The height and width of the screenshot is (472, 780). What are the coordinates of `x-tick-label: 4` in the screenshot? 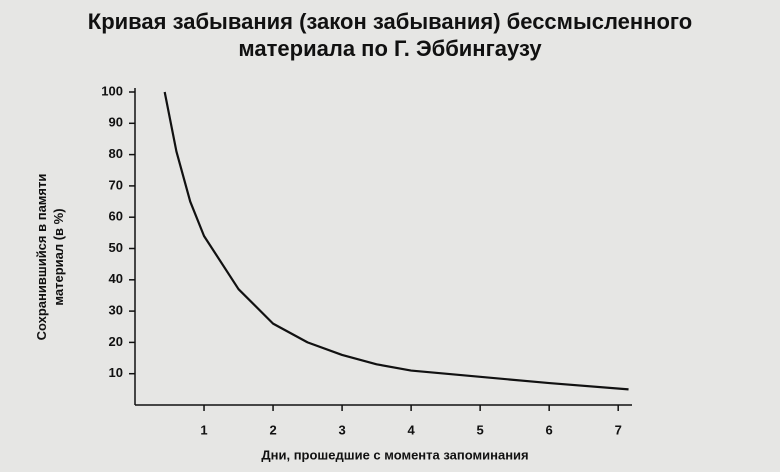 It's located at (411, 429).